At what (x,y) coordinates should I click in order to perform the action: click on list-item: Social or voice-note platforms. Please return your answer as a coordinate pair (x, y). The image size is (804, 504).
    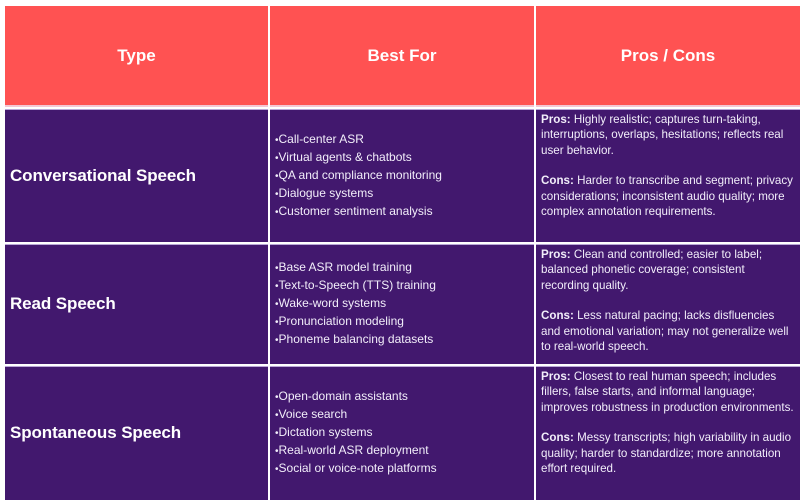
    Looking at the image, I should click on (356, 469).